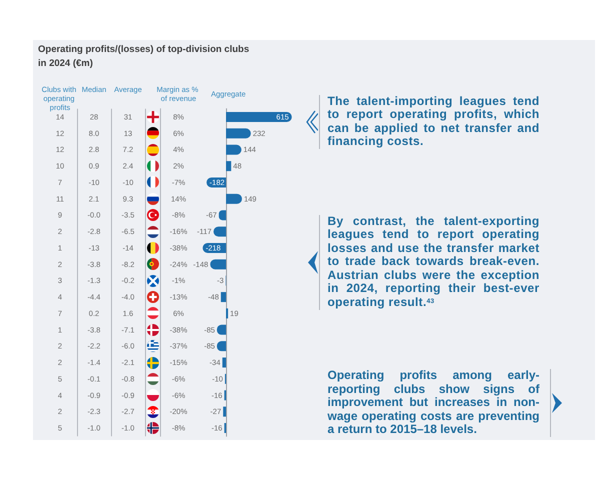 This screenshot has width=600, height=480. What do you see at coordinates (434, 262) in the screenshot?
I see `text: By contrast, the talent-exporting leagues tend to report operating losses and use the transfer market to trade back towards break-even. Austrian clubs were the exception in 2024, reporting their best-ever operating result.$^{43}$` at bounding box center [434, 262].